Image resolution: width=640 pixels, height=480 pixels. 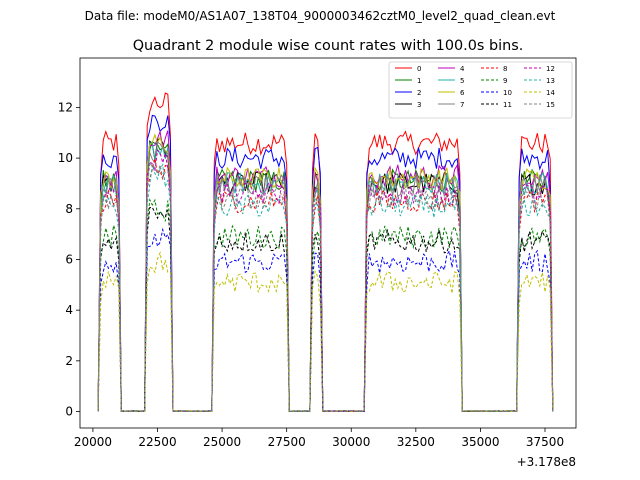 I want to click on y-tick-label: 8, so click(x=69, y=209).